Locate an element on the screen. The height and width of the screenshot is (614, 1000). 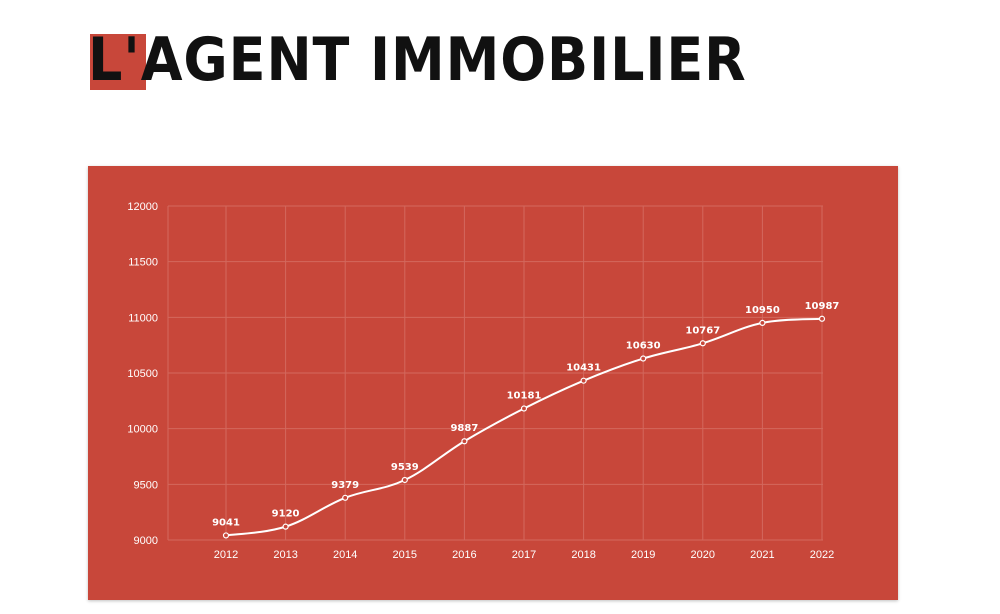
data-label: 9041 is located at coordinates (226, 522).